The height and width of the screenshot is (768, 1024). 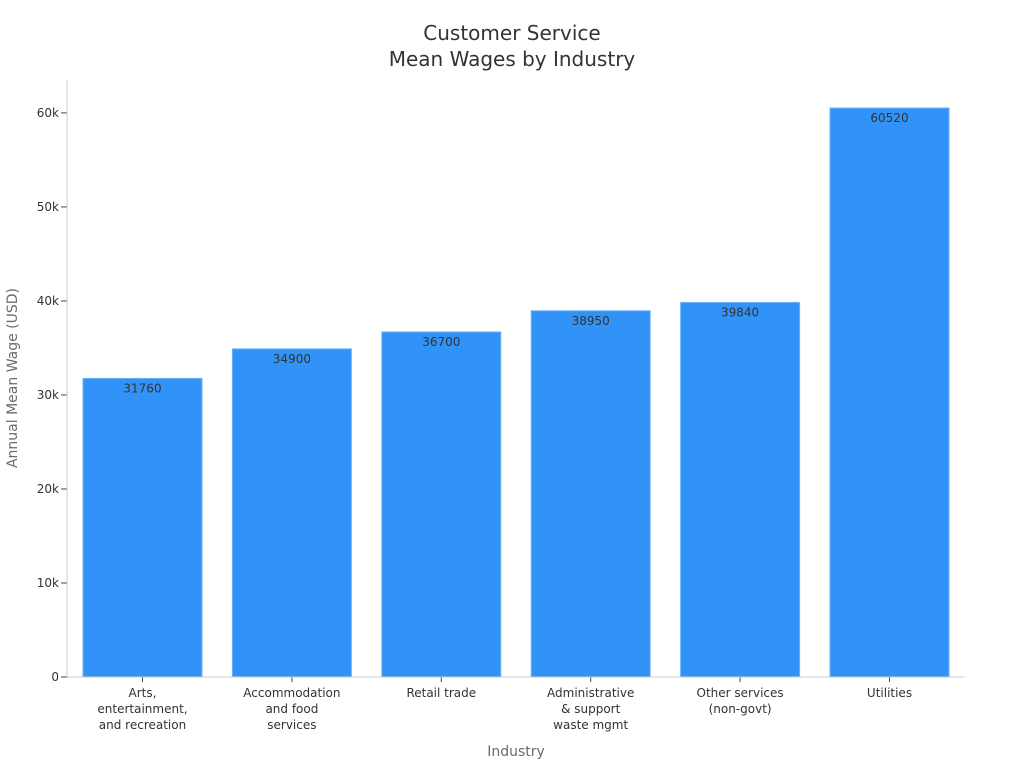 I want to click on bar-value-label: 39840, so click(x=740, y=312).